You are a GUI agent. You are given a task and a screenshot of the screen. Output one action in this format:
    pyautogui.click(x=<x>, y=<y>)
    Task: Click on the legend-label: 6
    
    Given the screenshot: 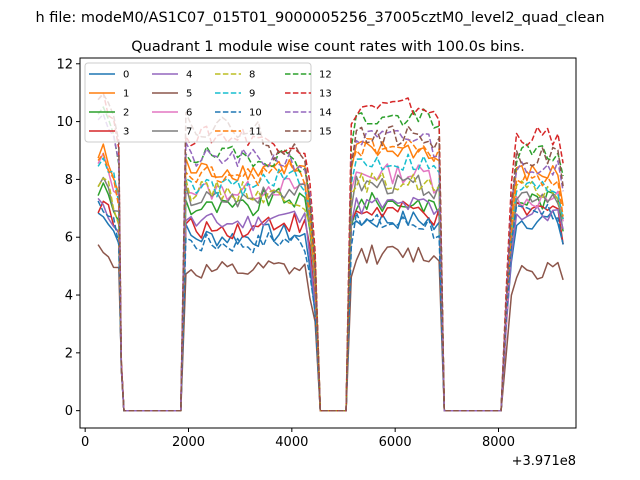 What is the action you would take?
    pyautogui.click(x=189, y=113)
    